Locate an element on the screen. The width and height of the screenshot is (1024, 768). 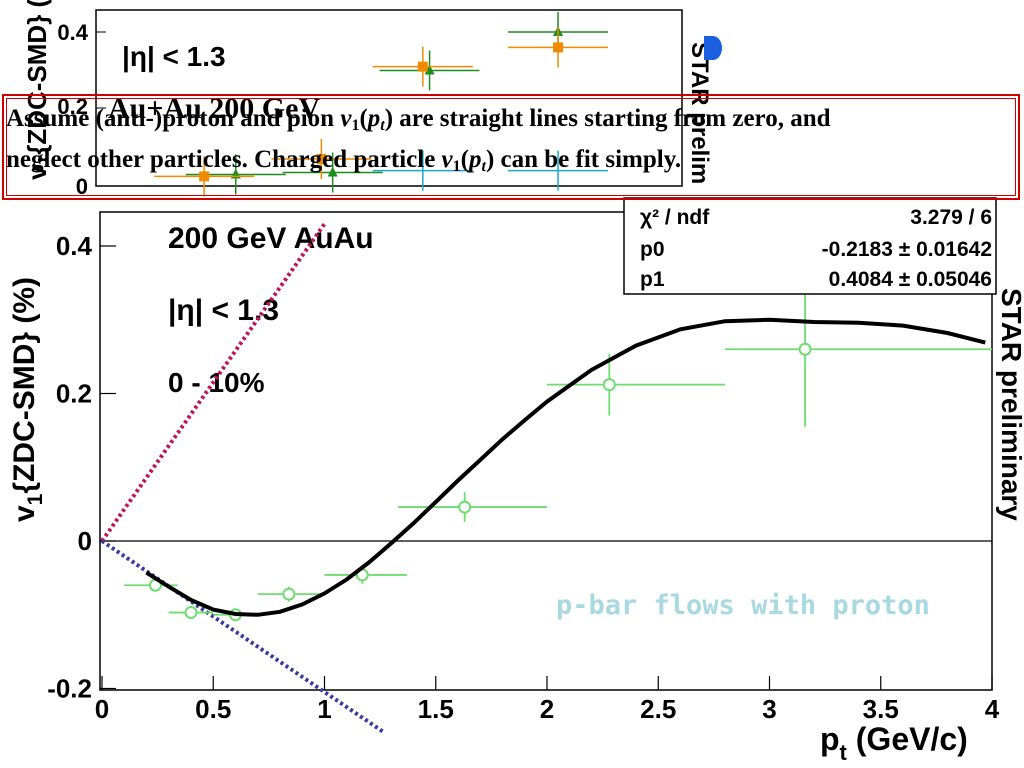
y-axis-title-sub: 1 is located at coordinates (35, 499).